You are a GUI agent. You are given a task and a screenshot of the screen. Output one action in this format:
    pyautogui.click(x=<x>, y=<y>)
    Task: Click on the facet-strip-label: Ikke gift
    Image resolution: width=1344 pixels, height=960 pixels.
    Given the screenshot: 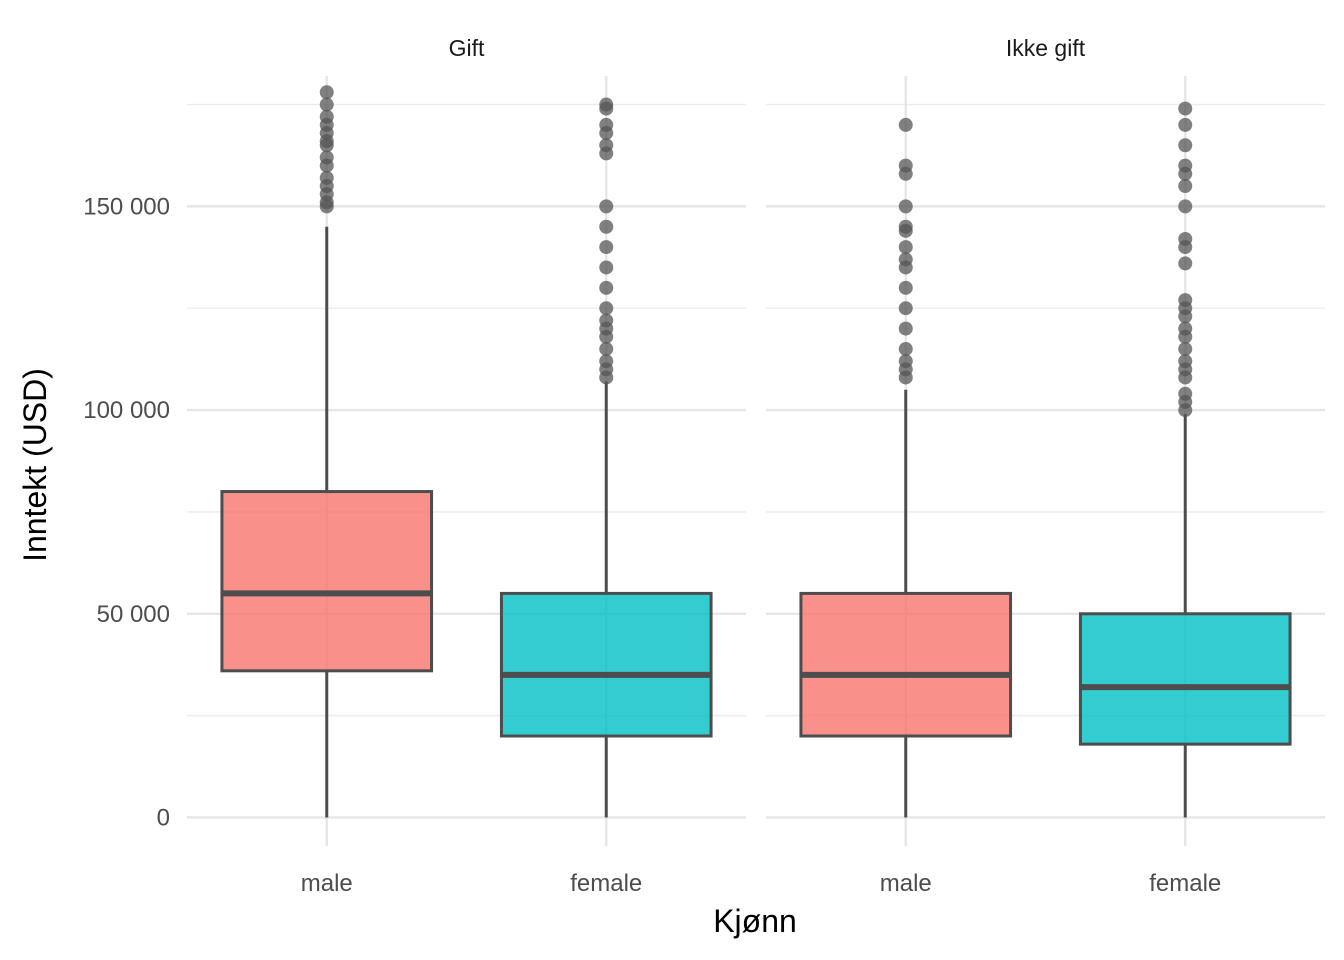 What is the action you would take?
    pyautogui.click(x=1046, y=48)
    